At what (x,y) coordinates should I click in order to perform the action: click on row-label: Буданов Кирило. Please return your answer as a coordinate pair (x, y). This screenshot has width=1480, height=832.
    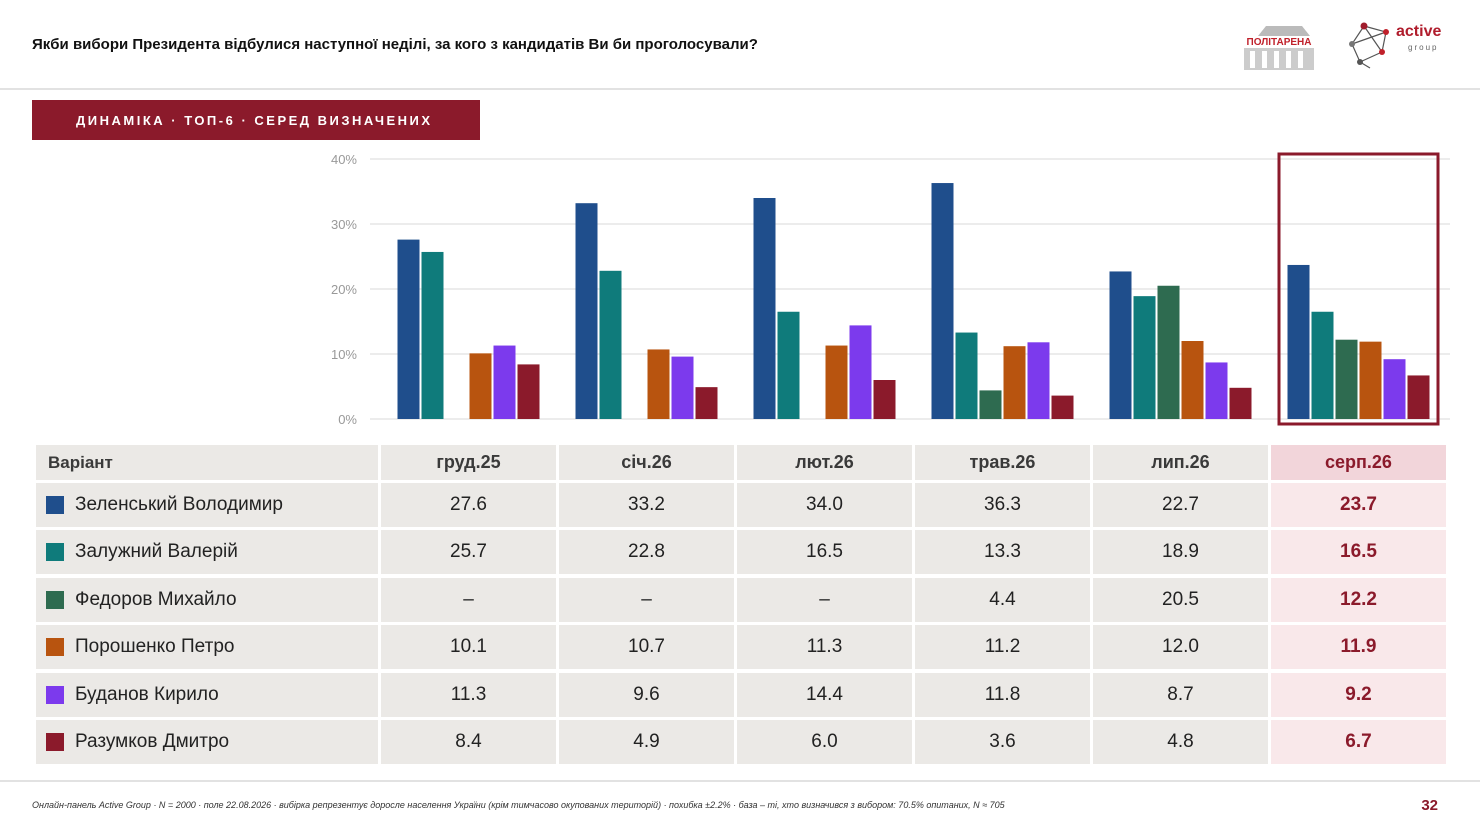
    Looking at the image, I should click on (207, 694).